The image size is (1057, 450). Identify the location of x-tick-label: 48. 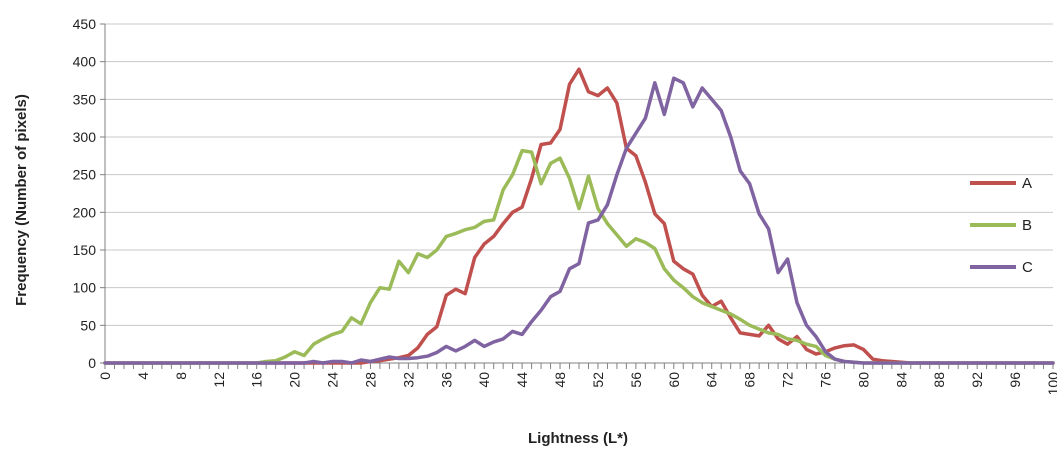
(560, 380).